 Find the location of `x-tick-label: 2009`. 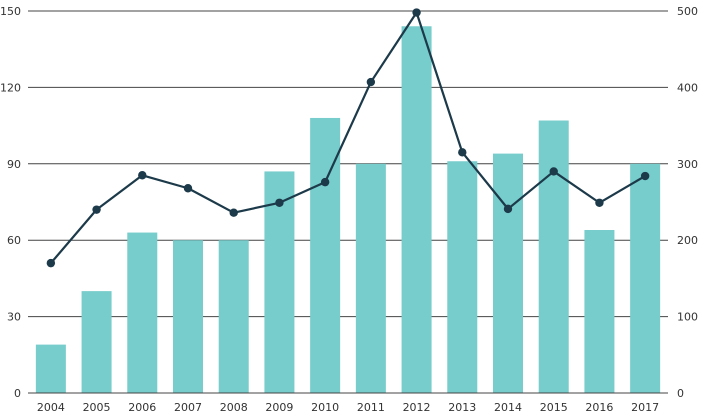

x-tick-label: 2009 is located at coordinates (279, 407).